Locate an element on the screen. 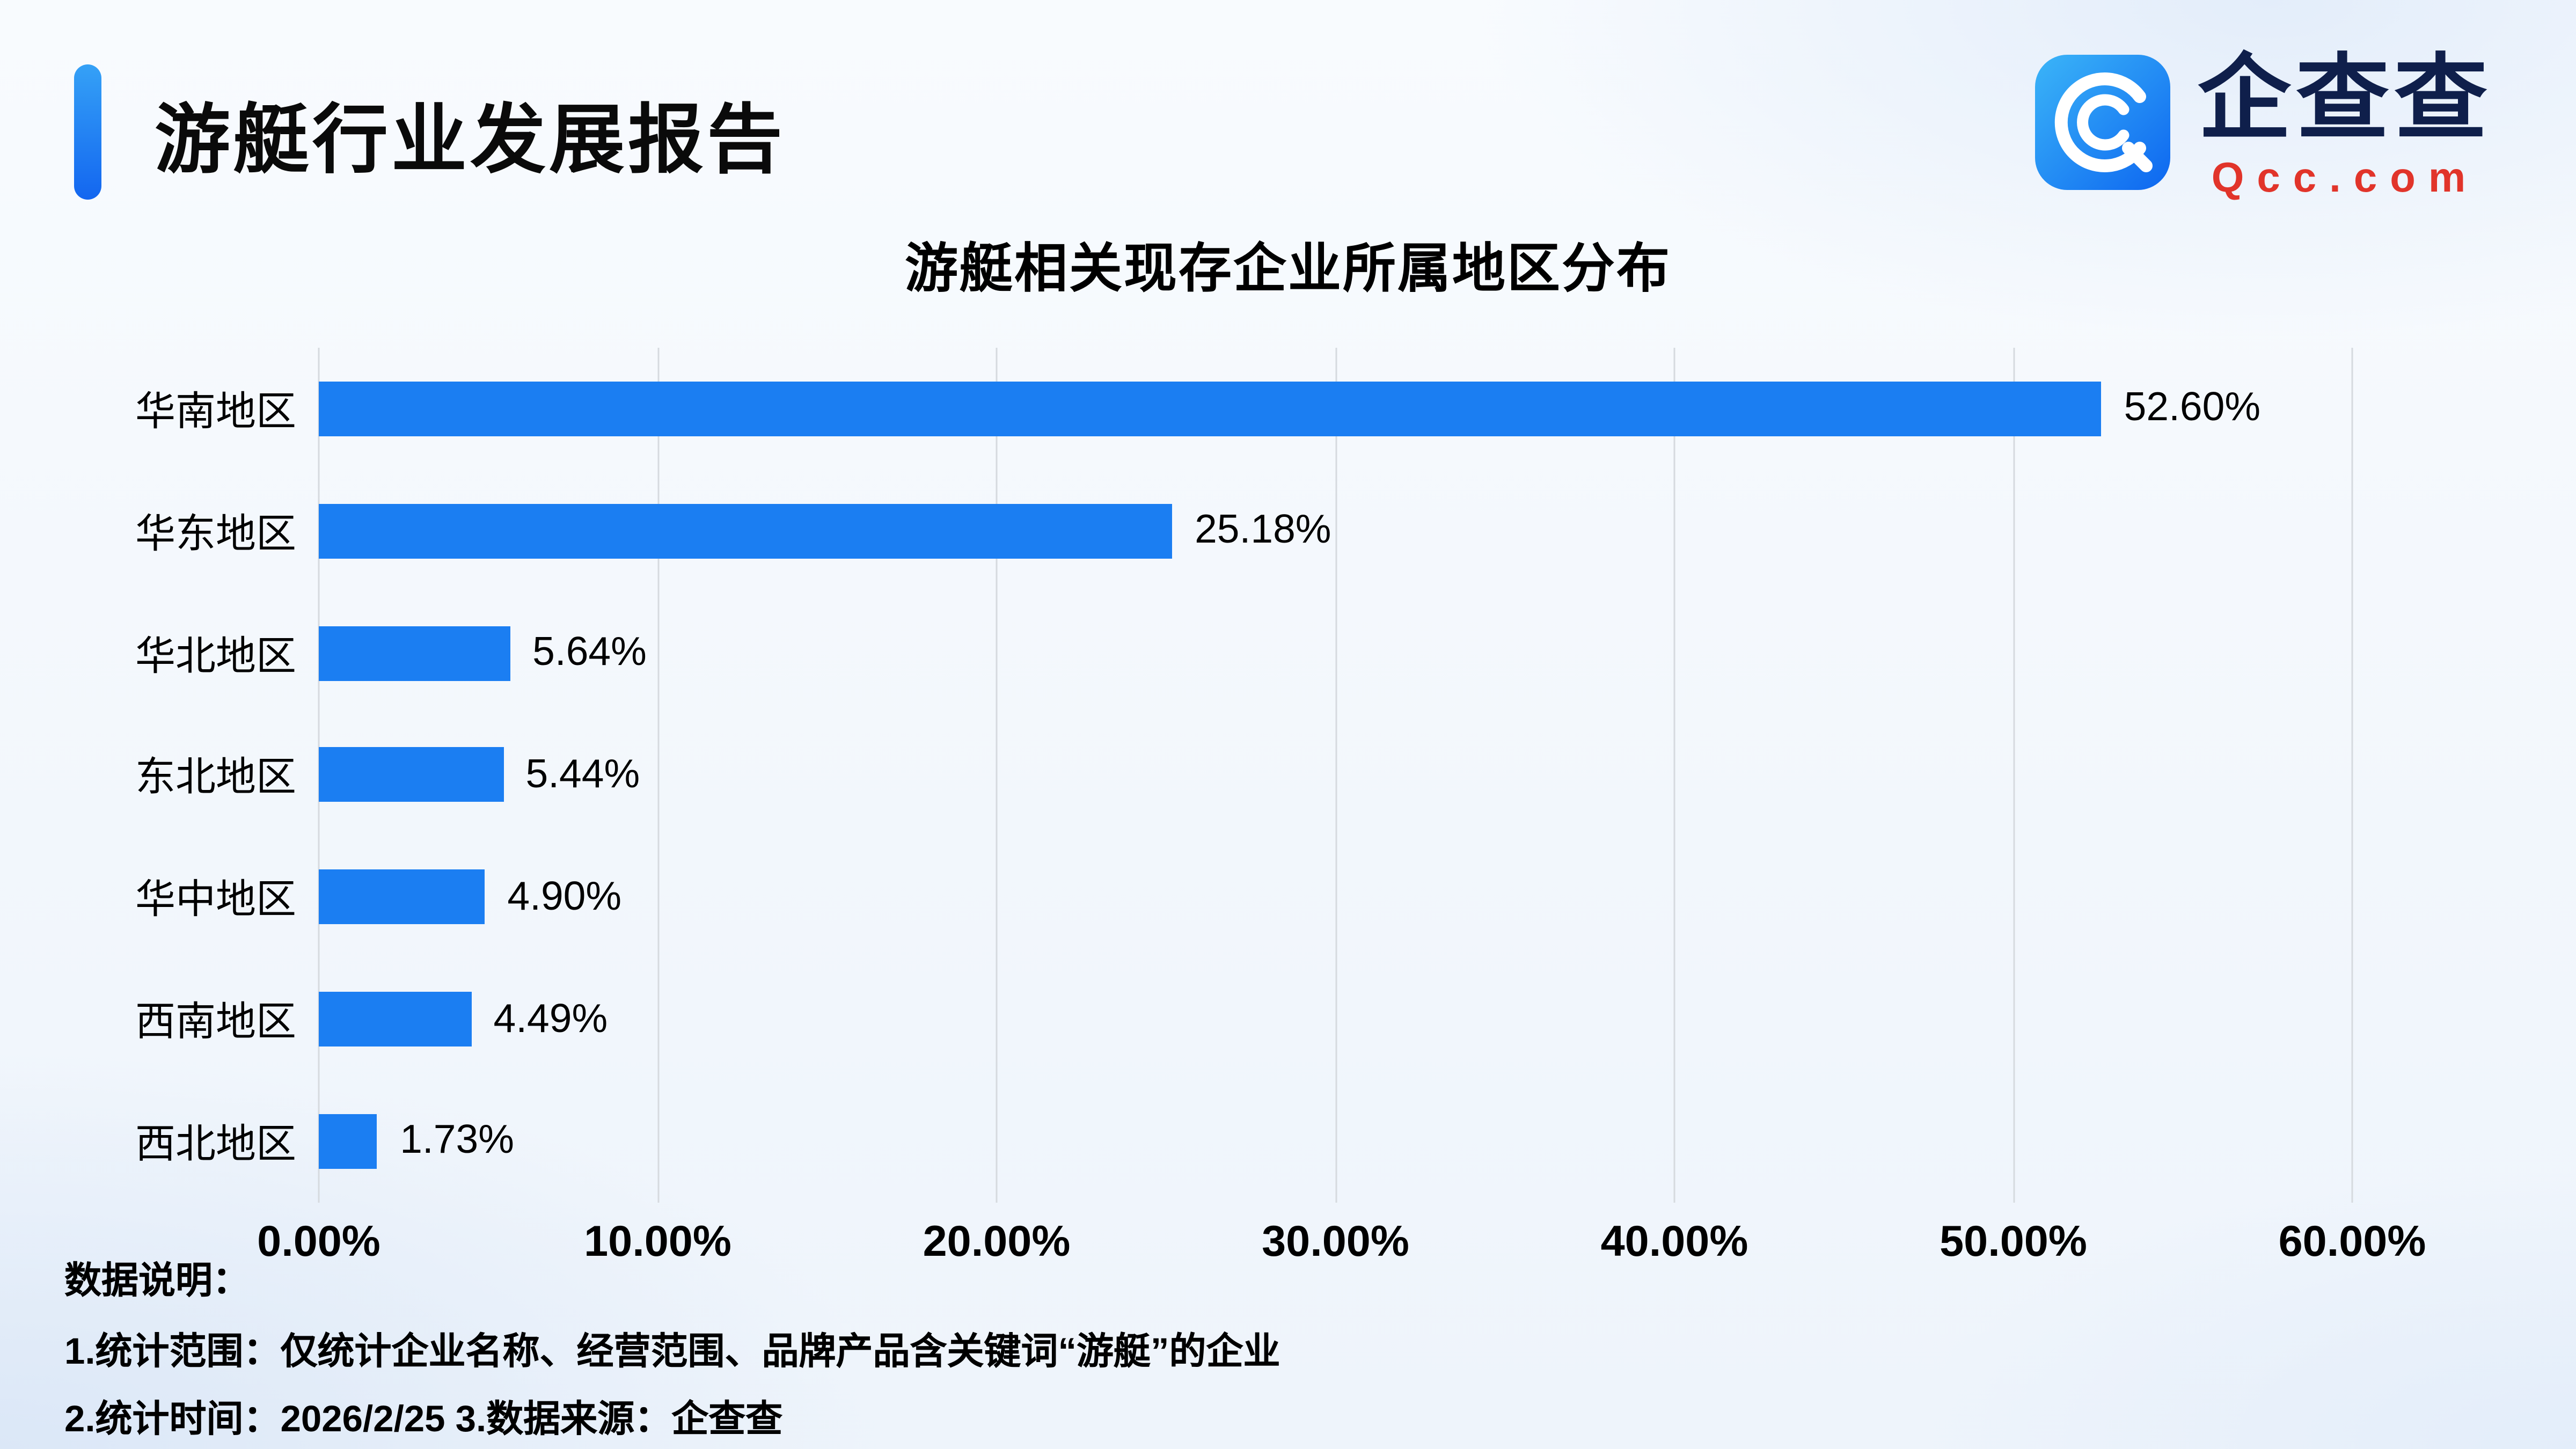 Image resolution: width=2576 pixels, height=1449 pixels. report-title: 游艇行业发展报告 is located at coordinates (470, 139).